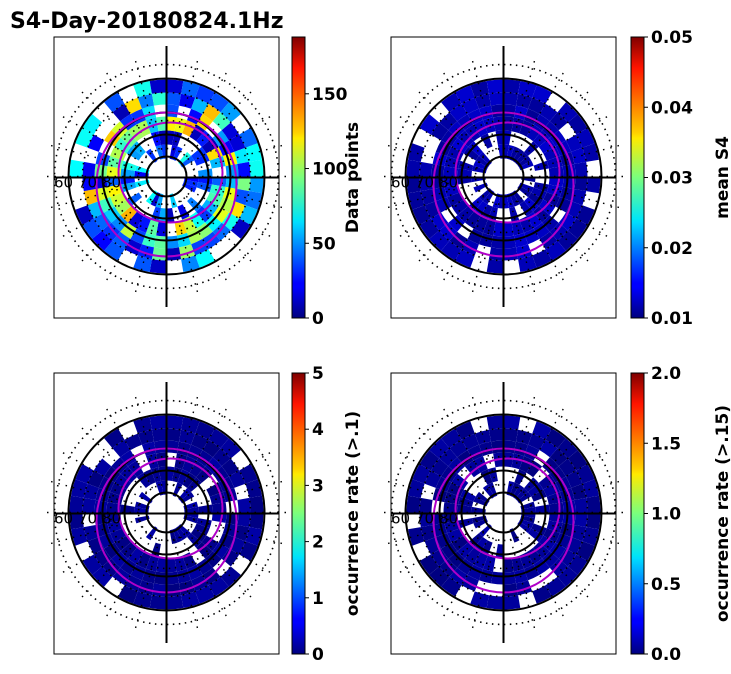 The image size is (731, 674). Describe the element at coordinates (722, 177) in the screenshot. I see `colorbar-label: mean S4` at that location.